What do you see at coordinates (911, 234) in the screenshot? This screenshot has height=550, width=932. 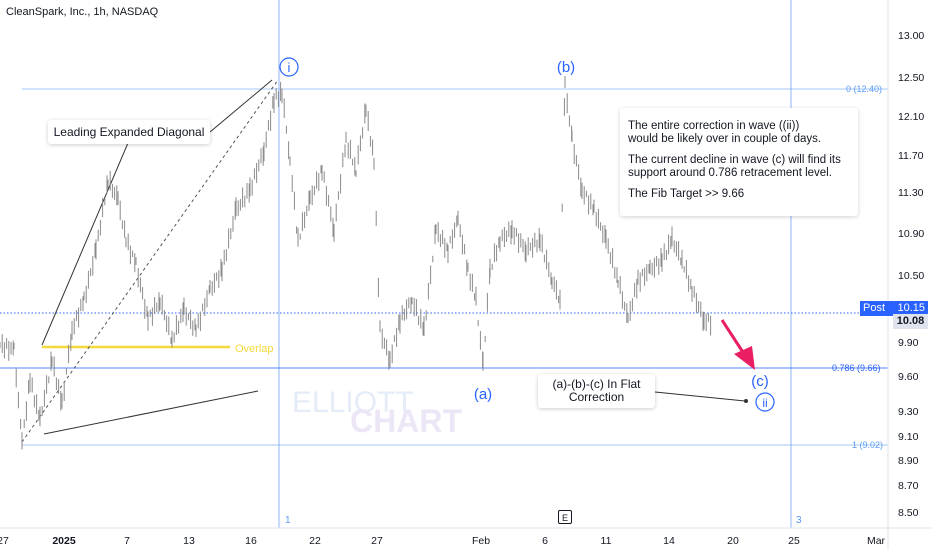 I see `y-tick-label: 10.90` at bounding box center [911, 234].